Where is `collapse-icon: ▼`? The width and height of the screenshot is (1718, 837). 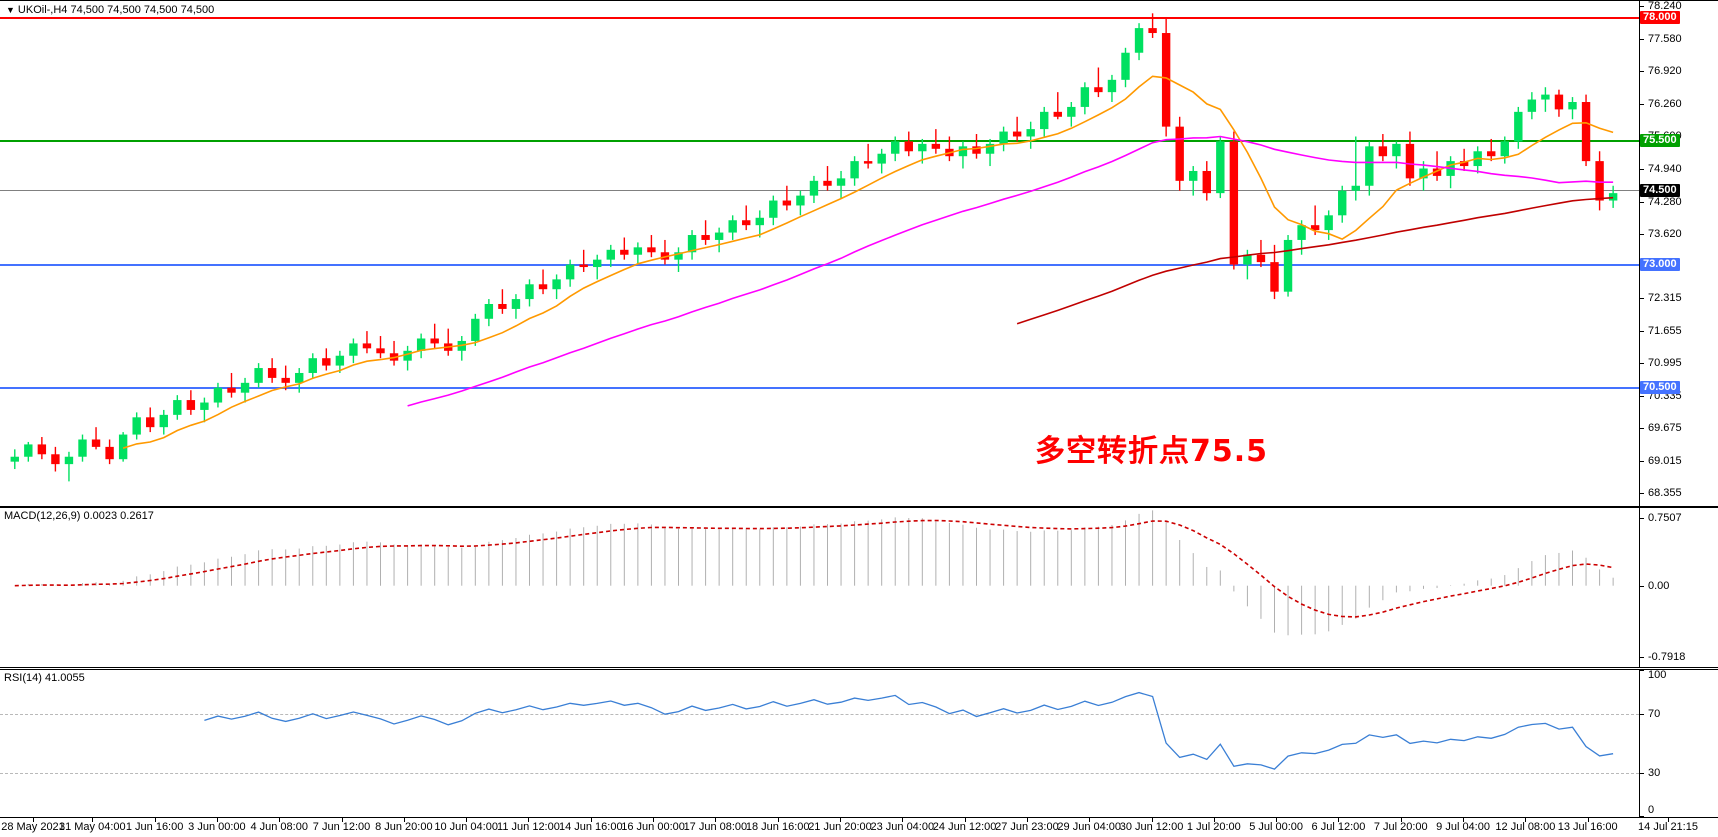
collapse-icon: ▼ is located at coordinates (10, 10).